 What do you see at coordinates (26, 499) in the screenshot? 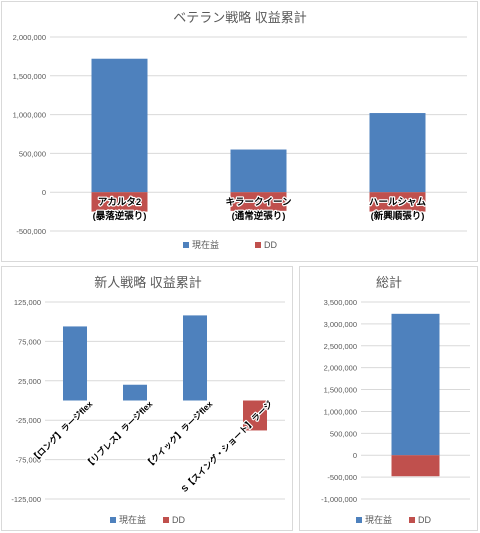
I see `y-tick-label: -125,000` at bounding box center [26, 499].